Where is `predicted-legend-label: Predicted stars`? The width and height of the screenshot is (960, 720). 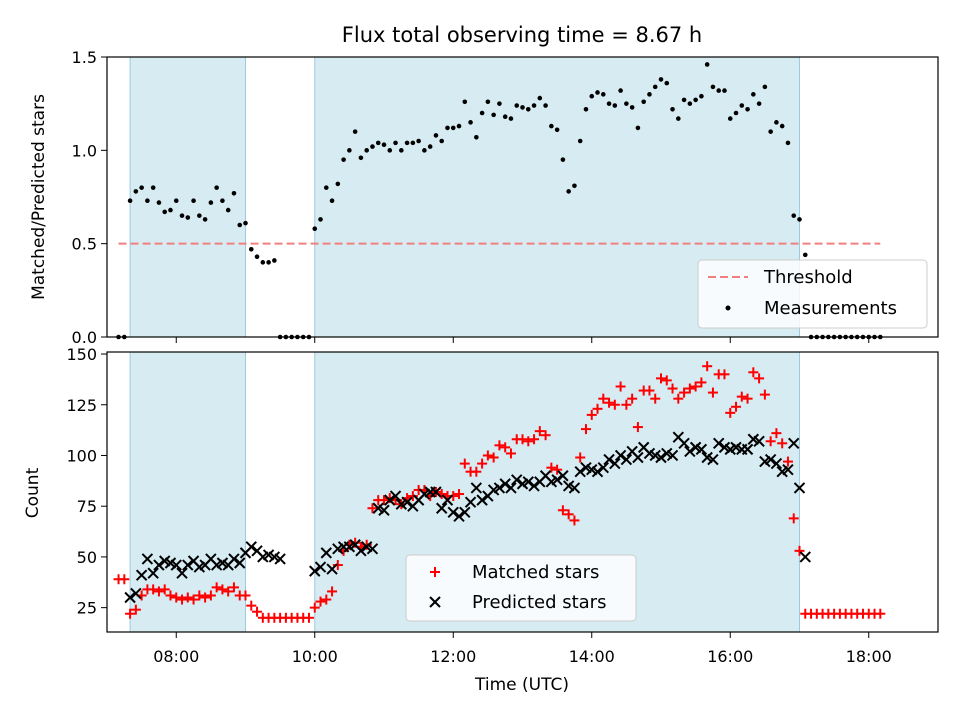 predicted-legend-label: Predicted stars is located at coordinates (539, 602).